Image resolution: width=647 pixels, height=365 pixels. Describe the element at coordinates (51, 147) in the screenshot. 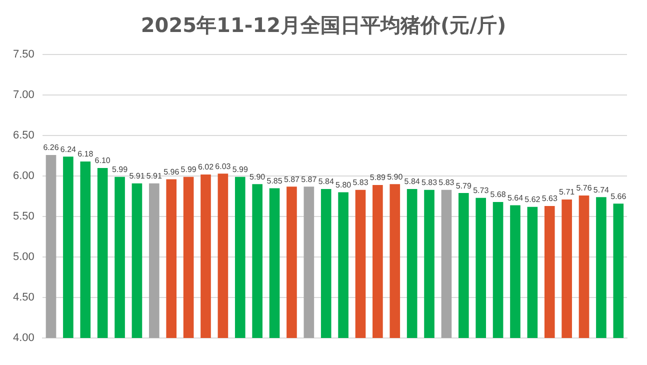

I see `data-label: 6.26` at that location.